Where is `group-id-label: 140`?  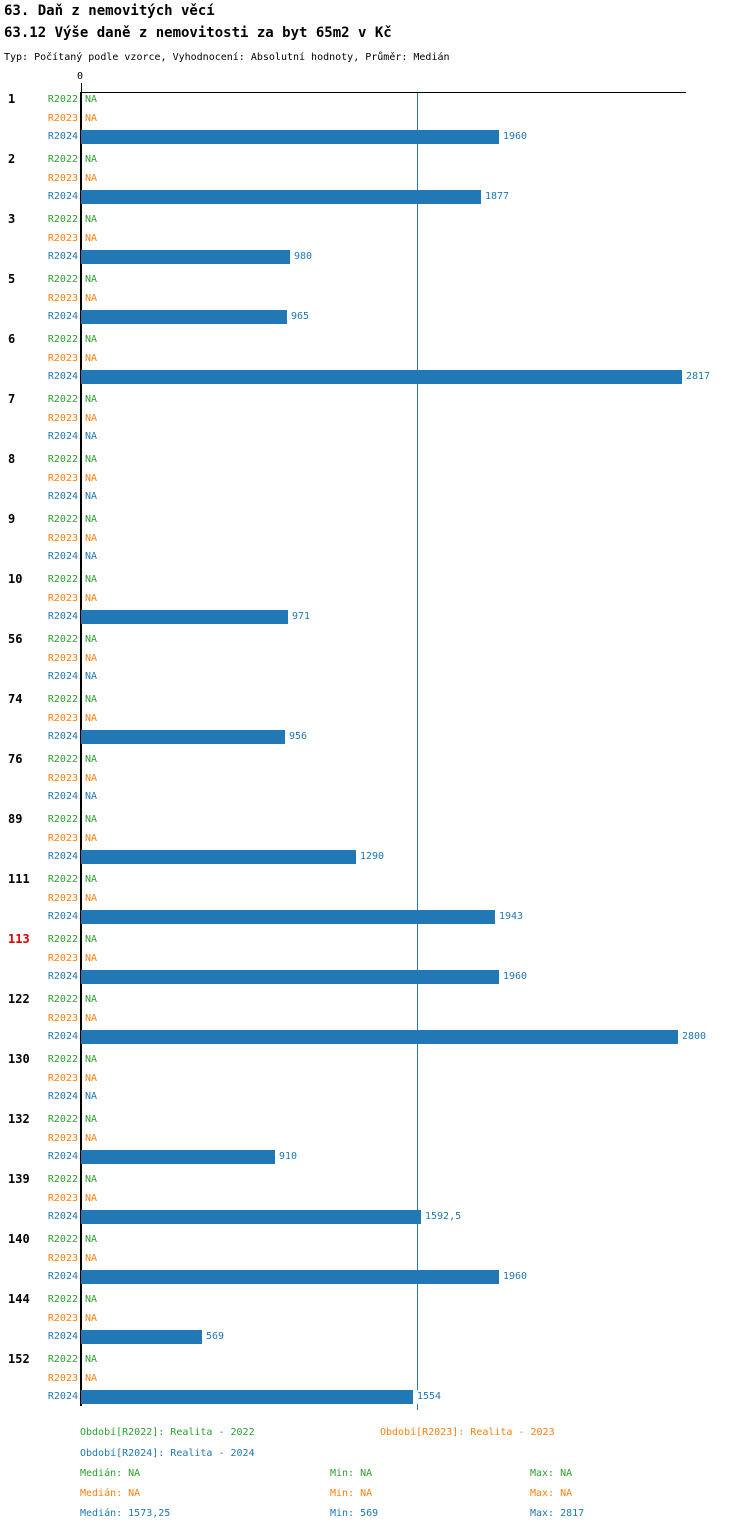
group-id-label: 140 is located at coordinates (19, 1239).